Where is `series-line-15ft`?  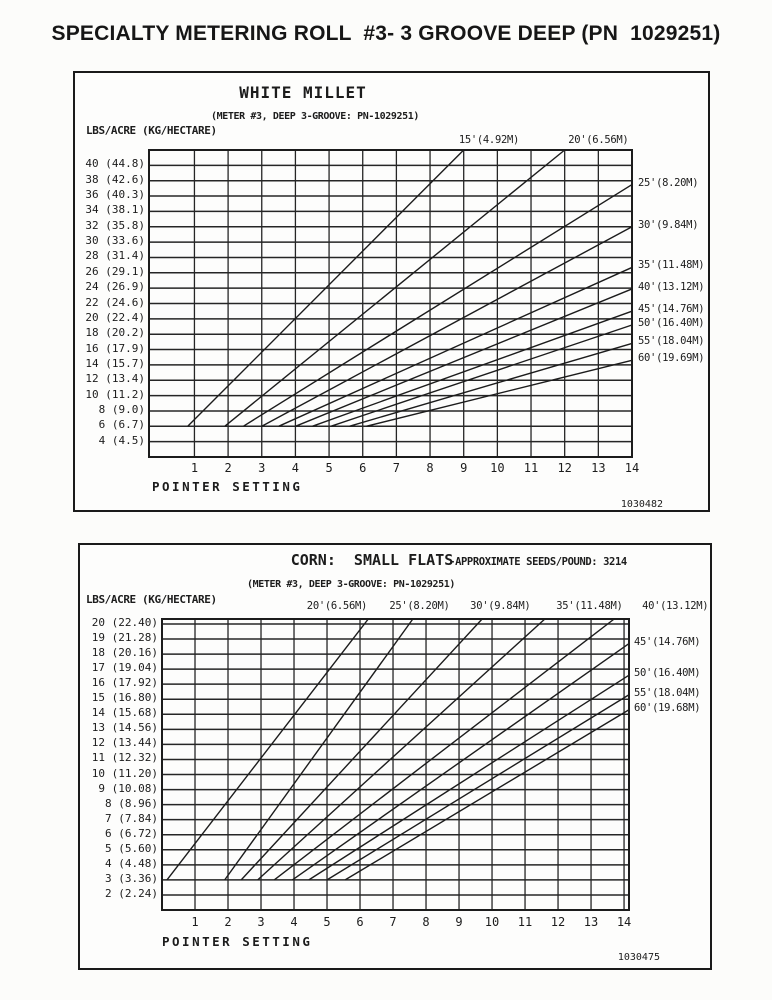 series-line-15ft is located at coordinates (326, 288).